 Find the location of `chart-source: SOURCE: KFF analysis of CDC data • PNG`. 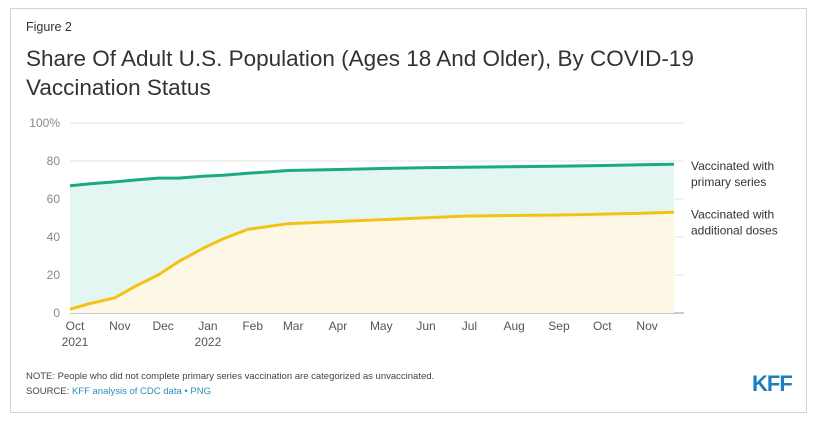

chart-source: SOURCE: KFF analysis of CDC data • PNG is located at coordinates (118, 391).